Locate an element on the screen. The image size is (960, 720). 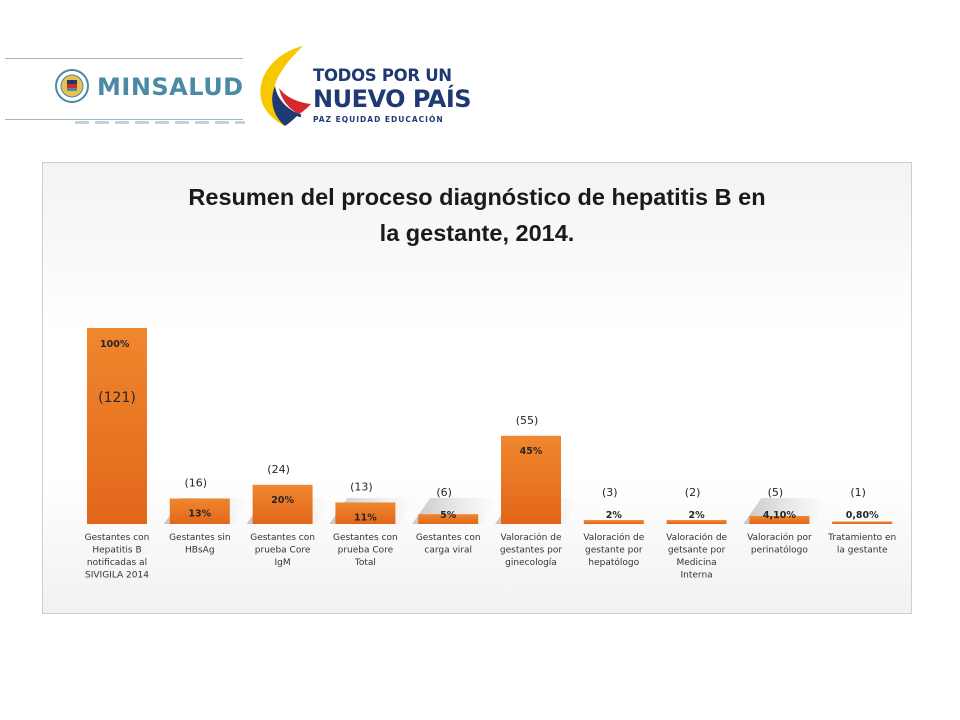
minsalud-logo: MINSALUD is located at coordinates (125, 91).